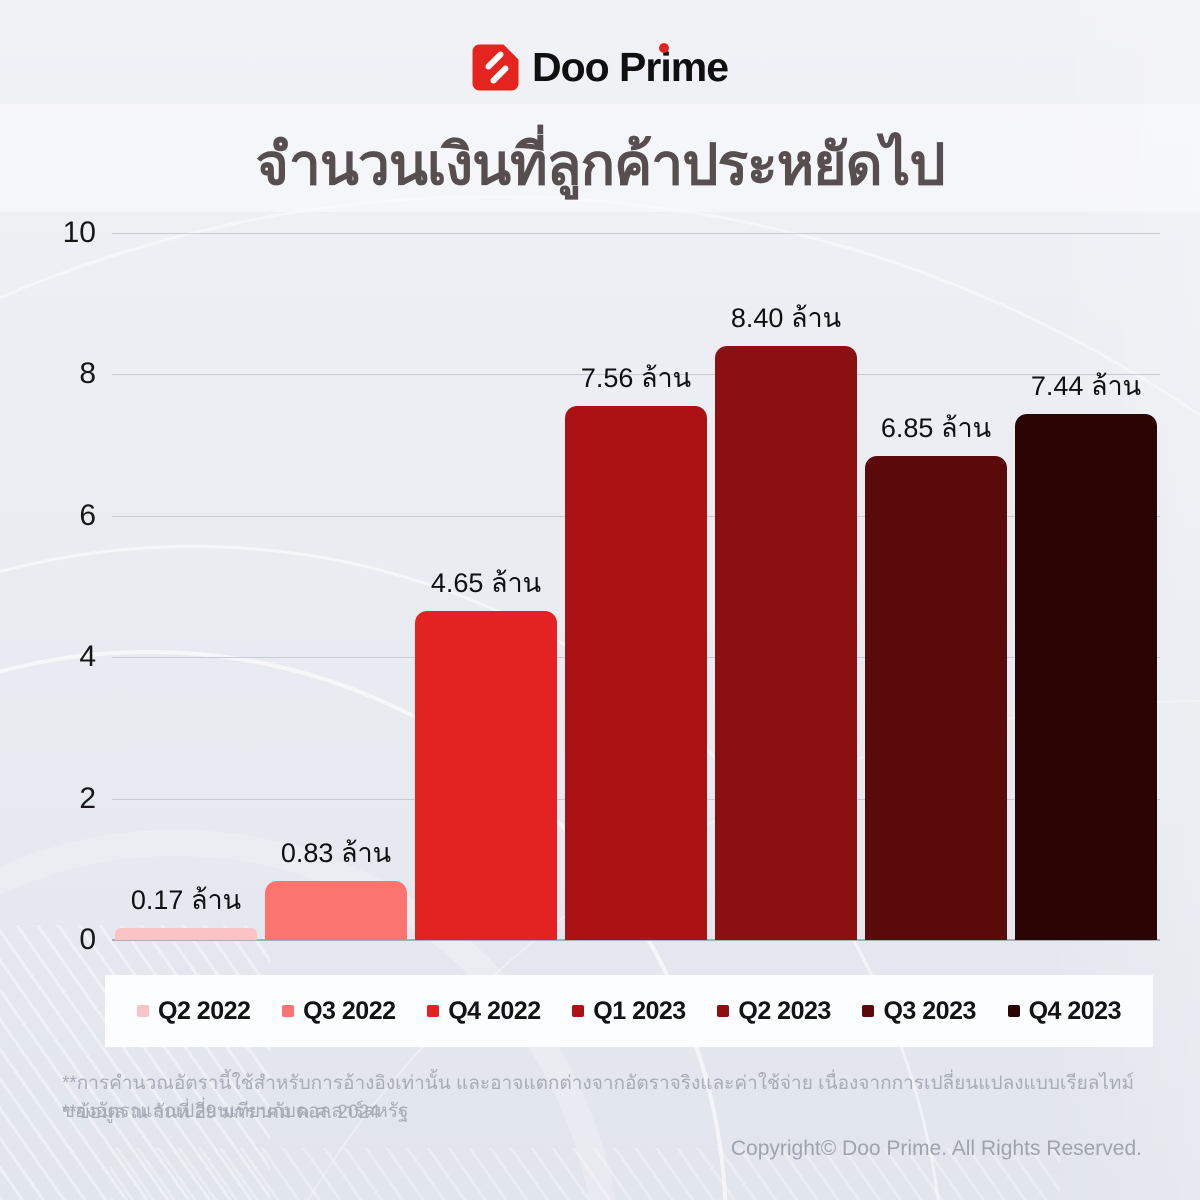 The image size is (1200, 1200). Describe the element at coordinates (495, 67) in the screenshot. I see `doo-prime-logo-icon` at that location.